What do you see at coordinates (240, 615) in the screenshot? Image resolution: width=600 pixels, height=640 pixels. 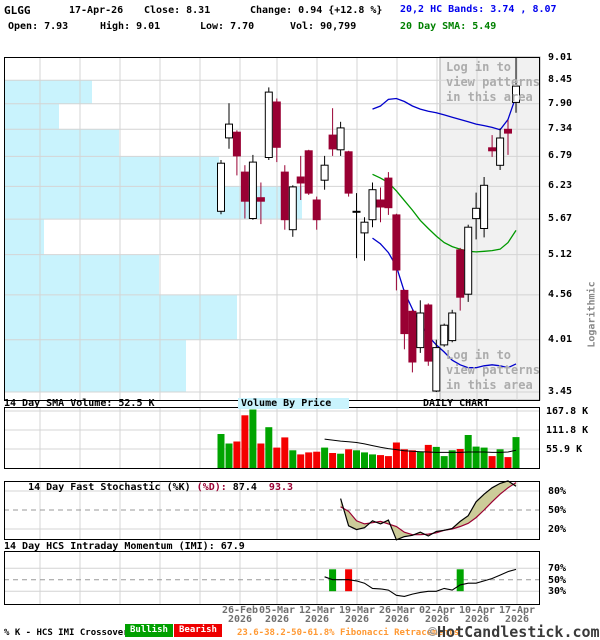 I see `date-axis-tick: 26-Feb 2026` at bounding box center [240, 615].